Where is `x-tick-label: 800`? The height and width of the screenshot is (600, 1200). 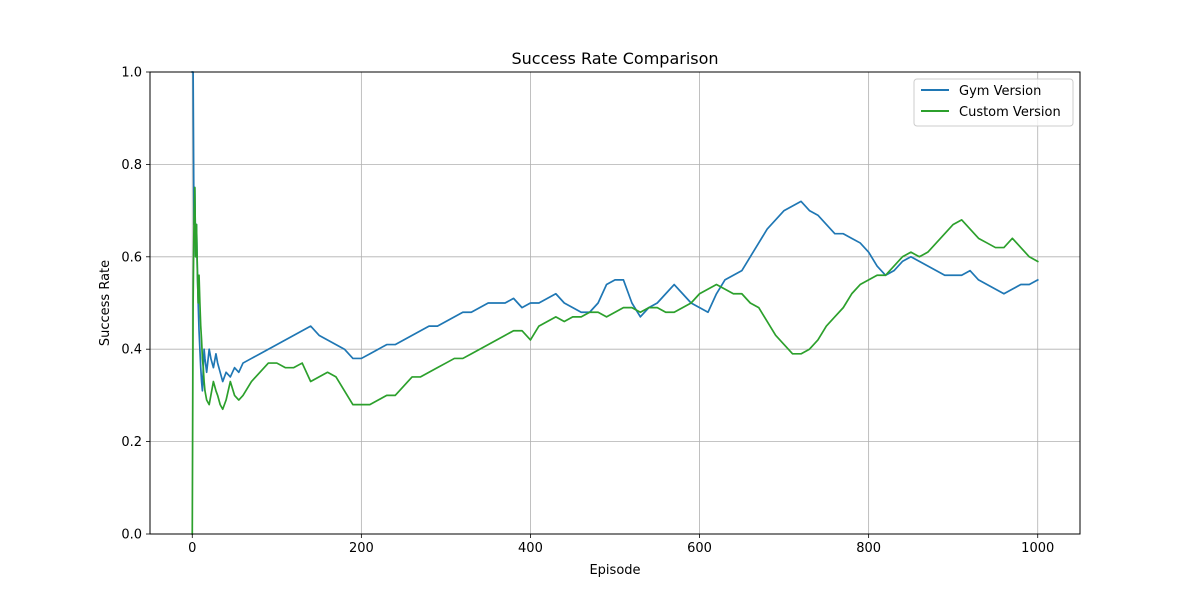 x-tick-label: 800 is located at coordinates (868, 548).